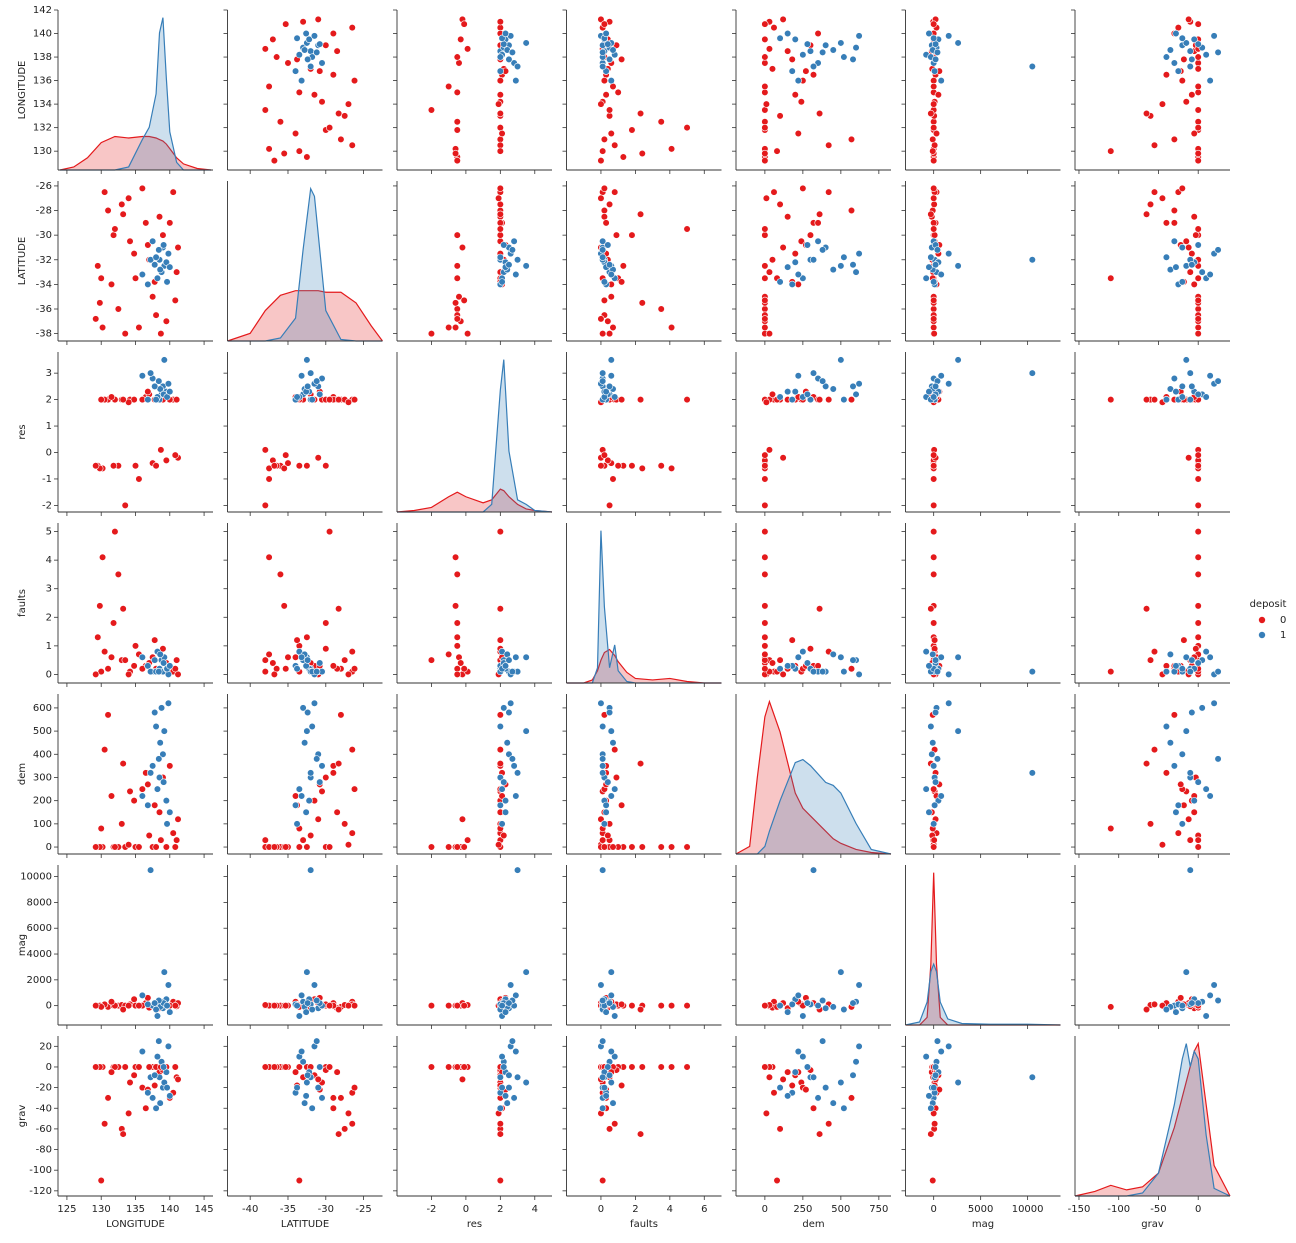 The image size is (1296, 1243). Describe the element at coordinates (44, 260) in the screenshot. I see `y-tick-label: -32` at that location.